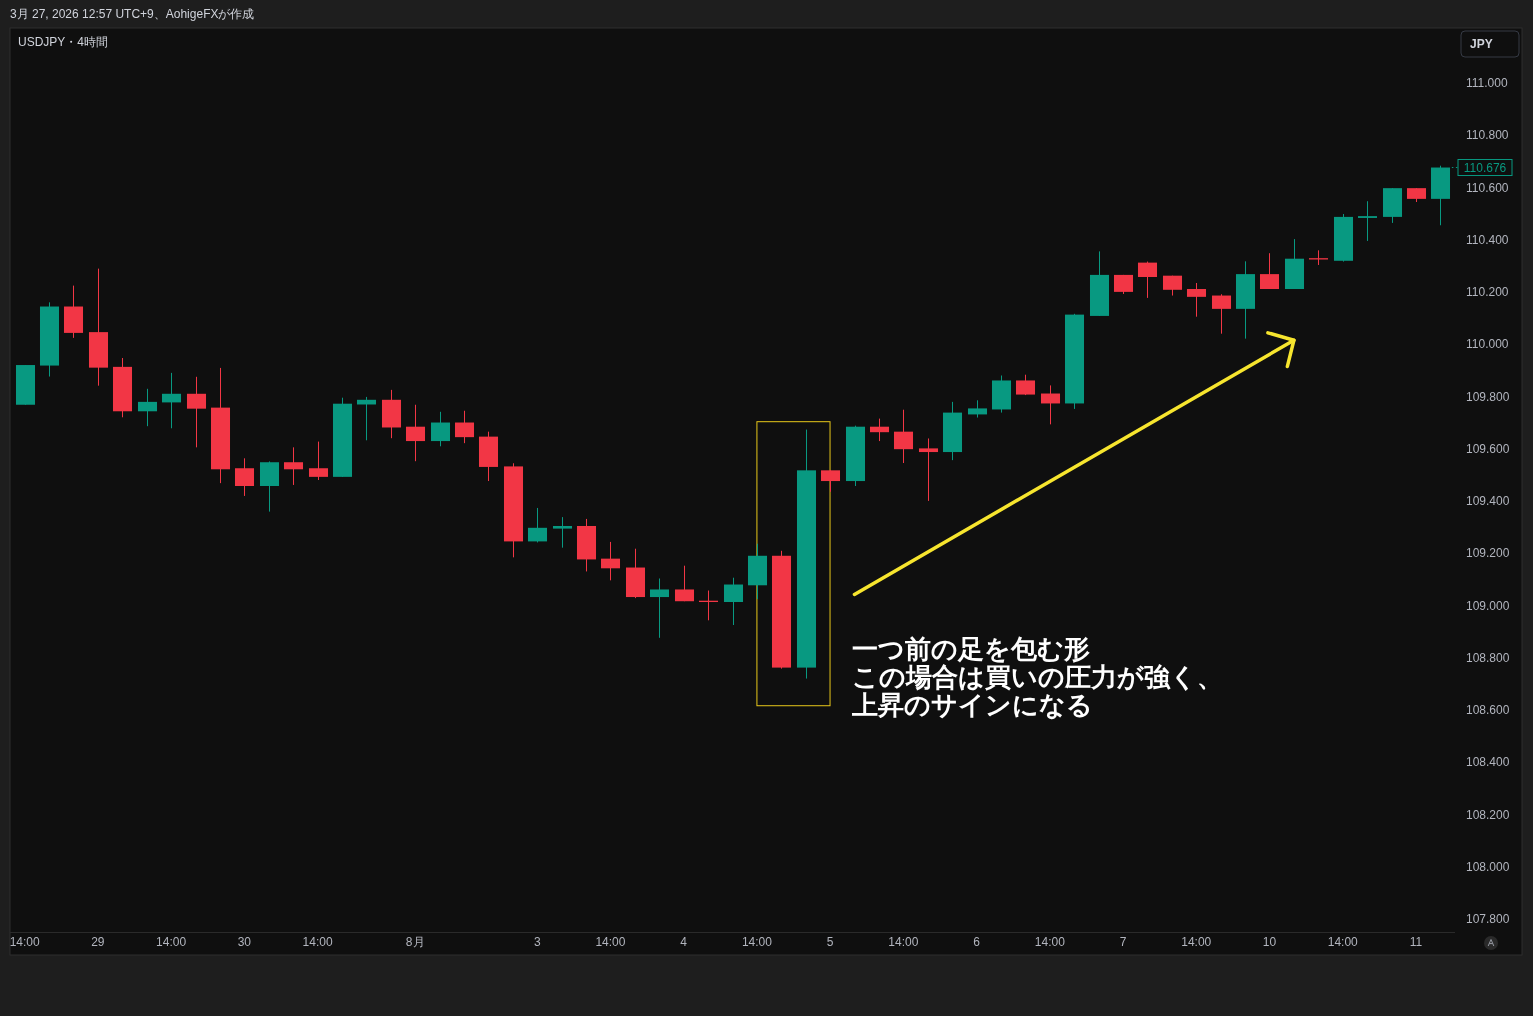  What do you see at coordinates (1488, 553) in the screenshot?
I see `y-tick-label: 109.200` at bounding box center [1488, 553].